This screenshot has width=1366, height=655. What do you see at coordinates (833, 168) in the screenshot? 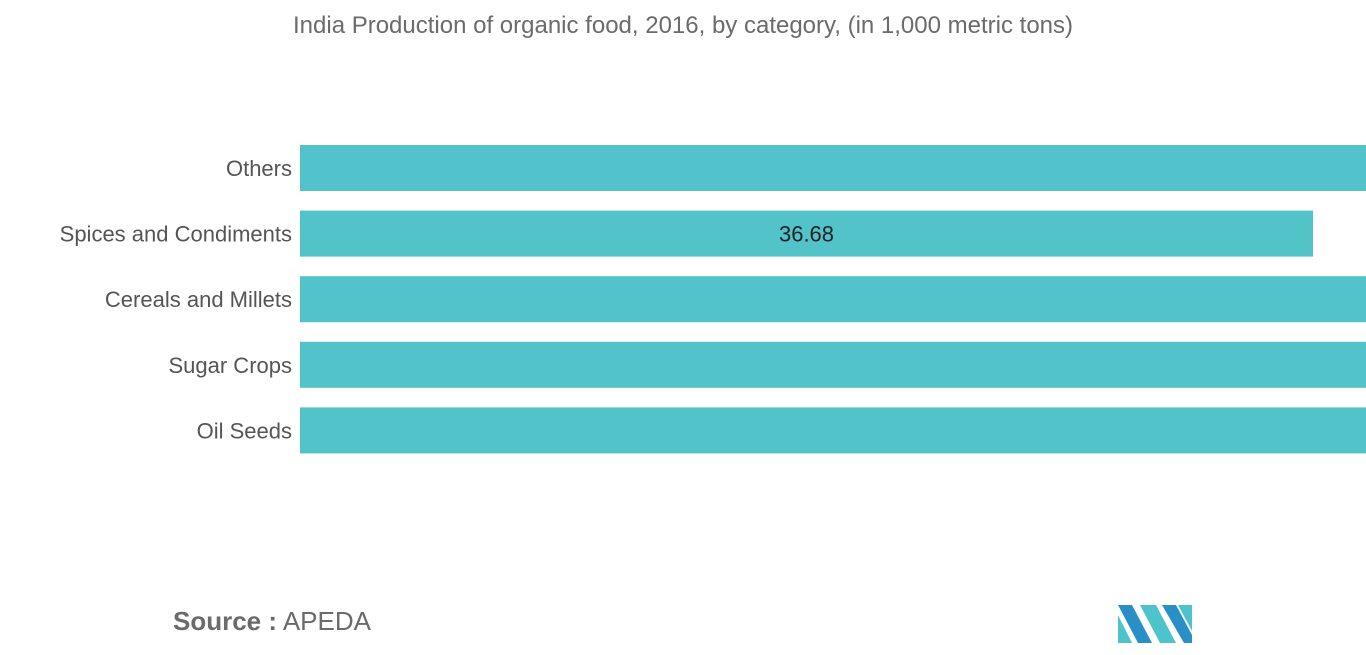
I see `bar-others` at bounding box center [833, 168].